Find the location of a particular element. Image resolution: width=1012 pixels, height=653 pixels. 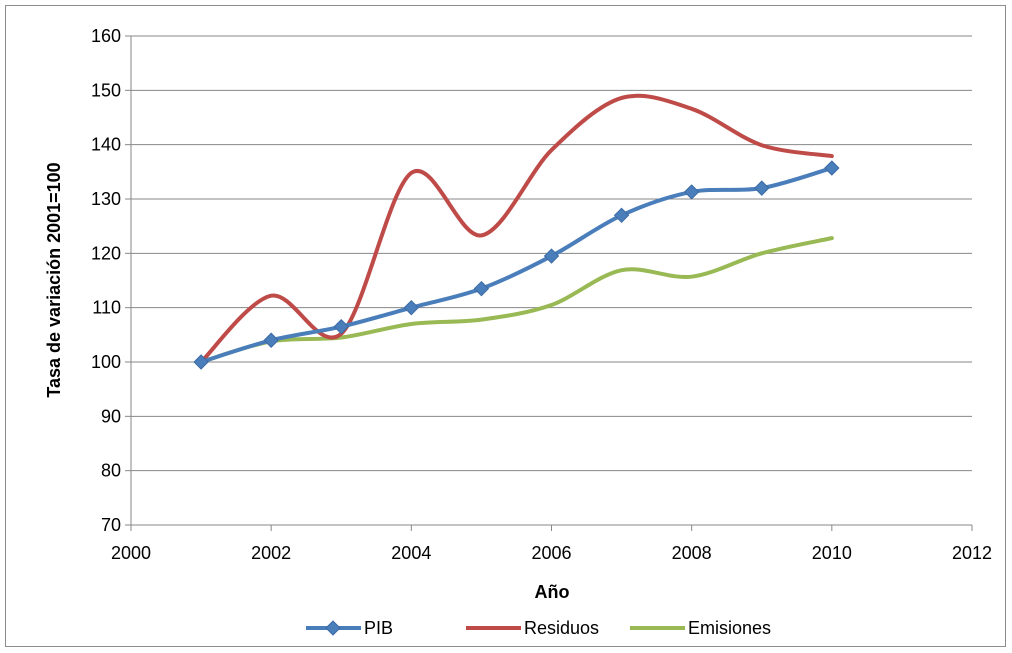

x-tick-label: 2006 is located at coordinates (551, 553).